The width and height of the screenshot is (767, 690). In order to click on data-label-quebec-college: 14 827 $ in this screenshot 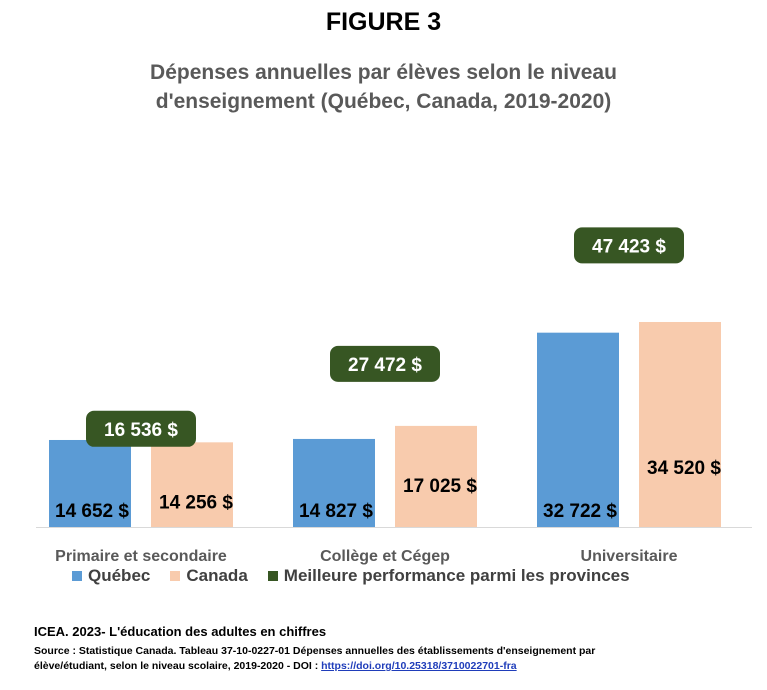, I will do `click(336, 511)`.